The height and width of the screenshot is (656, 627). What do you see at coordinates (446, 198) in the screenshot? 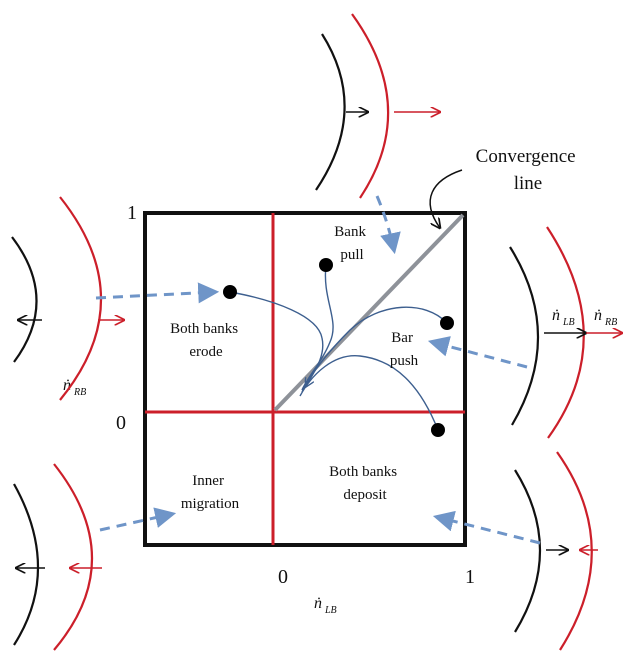
I see `annotation-pointer-arrow` at bounding box center [446, 198].